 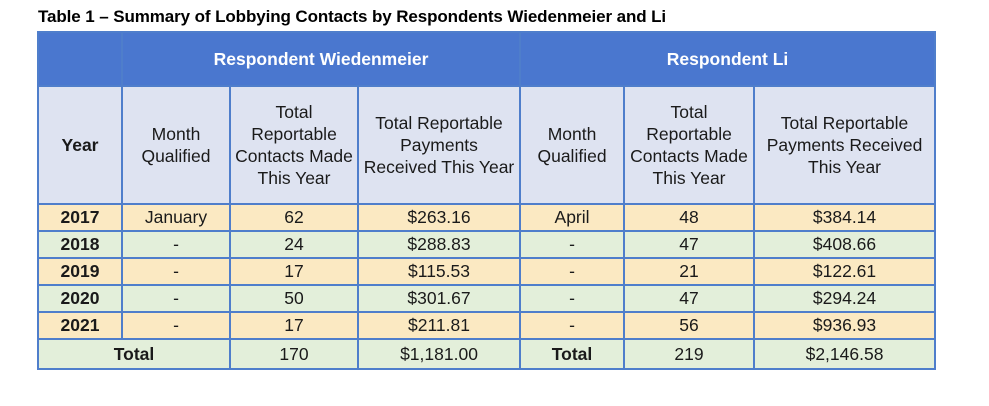 I want to click on total-label-li: Total, so click(x=572, y=354).